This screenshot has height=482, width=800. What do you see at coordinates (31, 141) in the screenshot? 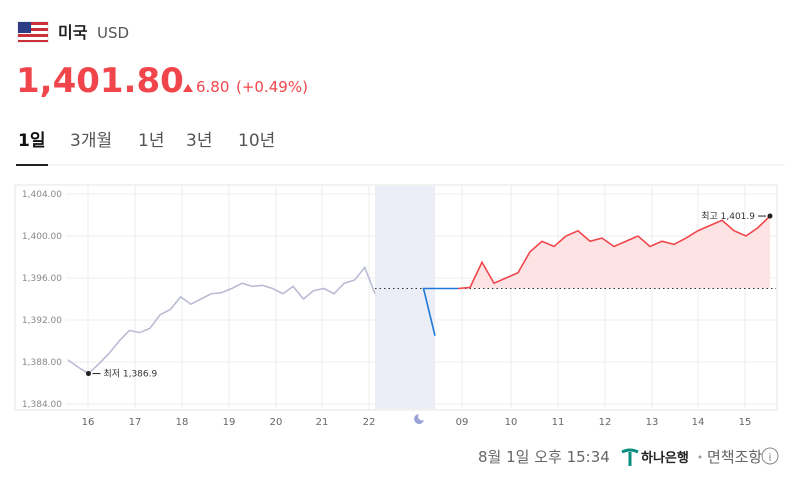
I see `tab: 1일` at bounding box center [31, 141].